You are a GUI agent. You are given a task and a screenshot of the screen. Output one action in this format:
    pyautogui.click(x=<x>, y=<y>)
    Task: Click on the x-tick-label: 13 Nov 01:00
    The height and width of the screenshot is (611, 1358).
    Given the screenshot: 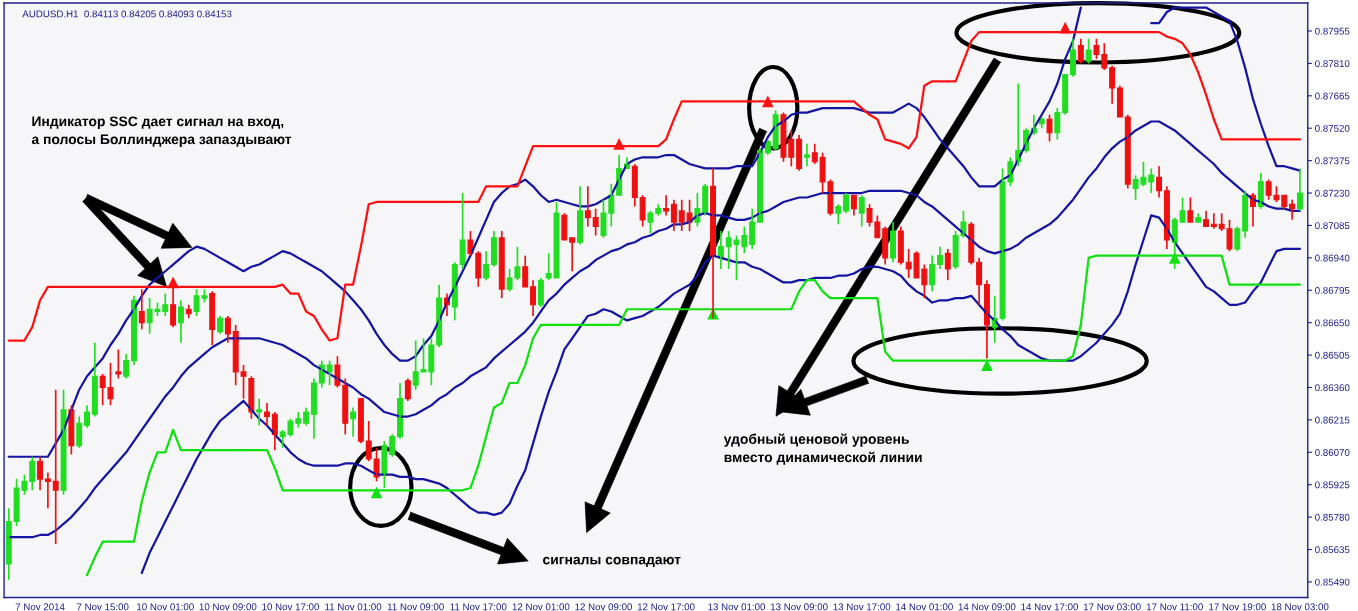 What is the action you would take?
    pyautogui.click(x=737, y=607)
    